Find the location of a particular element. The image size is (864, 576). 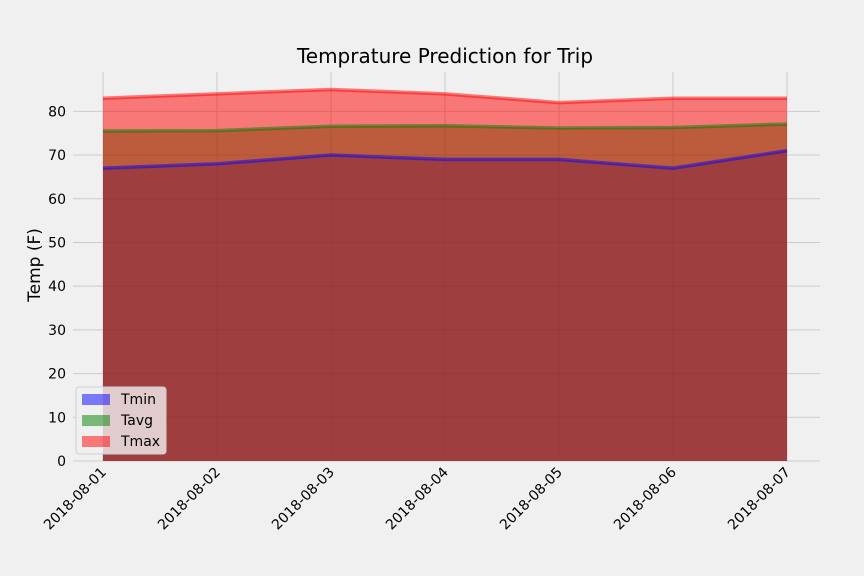

series-lines is located at coordinates (445, 128).